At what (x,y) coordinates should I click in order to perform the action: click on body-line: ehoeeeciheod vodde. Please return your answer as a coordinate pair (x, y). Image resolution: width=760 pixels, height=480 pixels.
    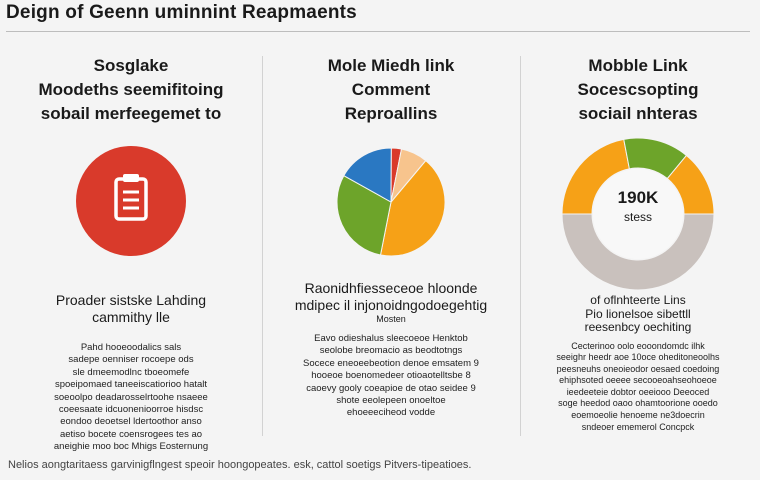
    Looking at the image, I should click on (391, 413).